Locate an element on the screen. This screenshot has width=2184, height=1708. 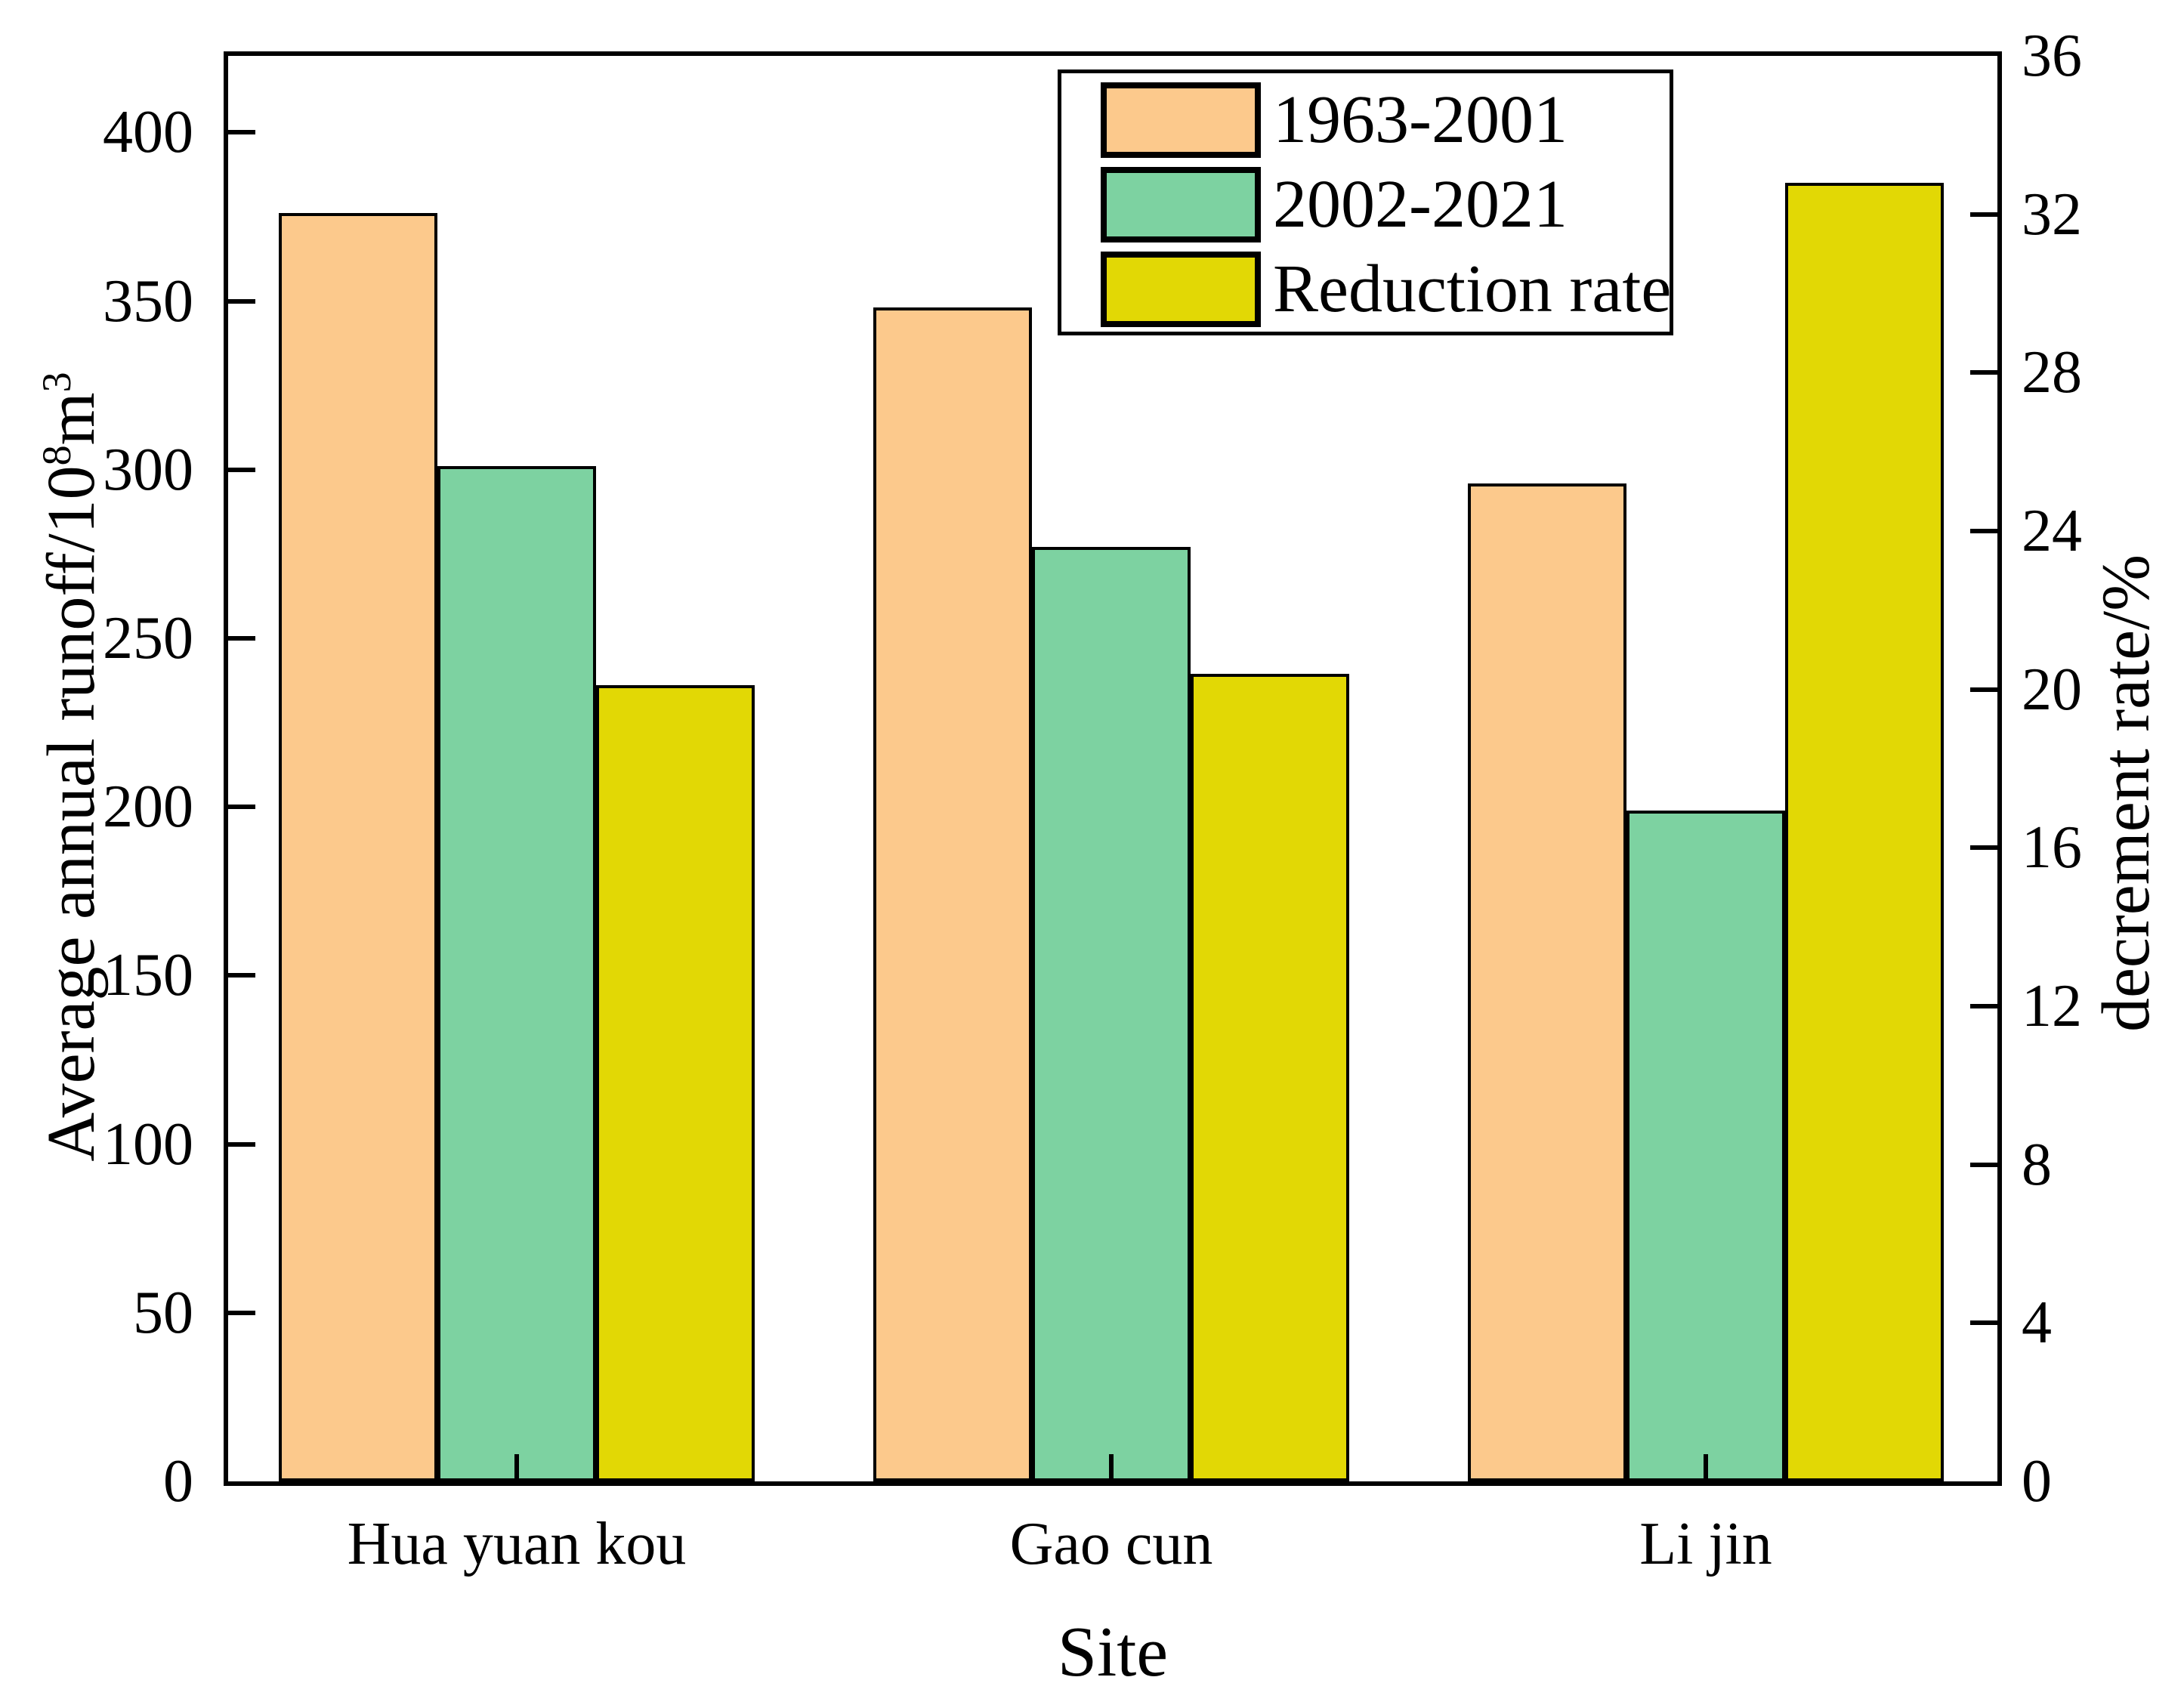
legend: 1963-2001 2002-2021 Reduction rate is located at coordinates (1365, 202).